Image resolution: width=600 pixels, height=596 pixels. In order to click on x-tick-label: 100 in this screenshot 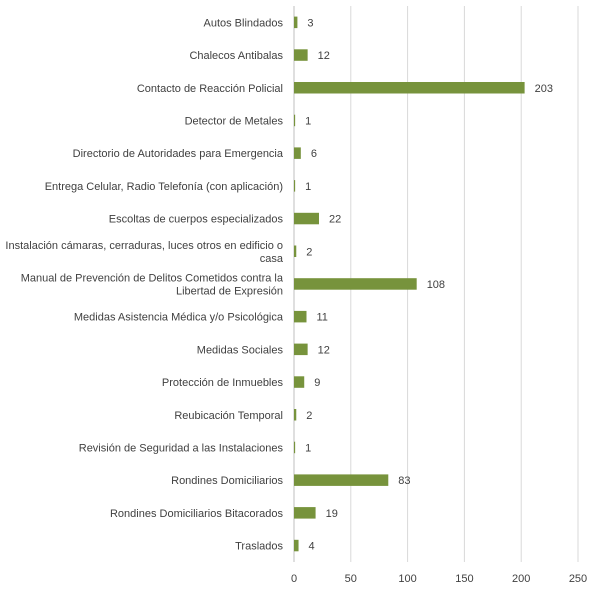, I will do `click(407, 579)`.